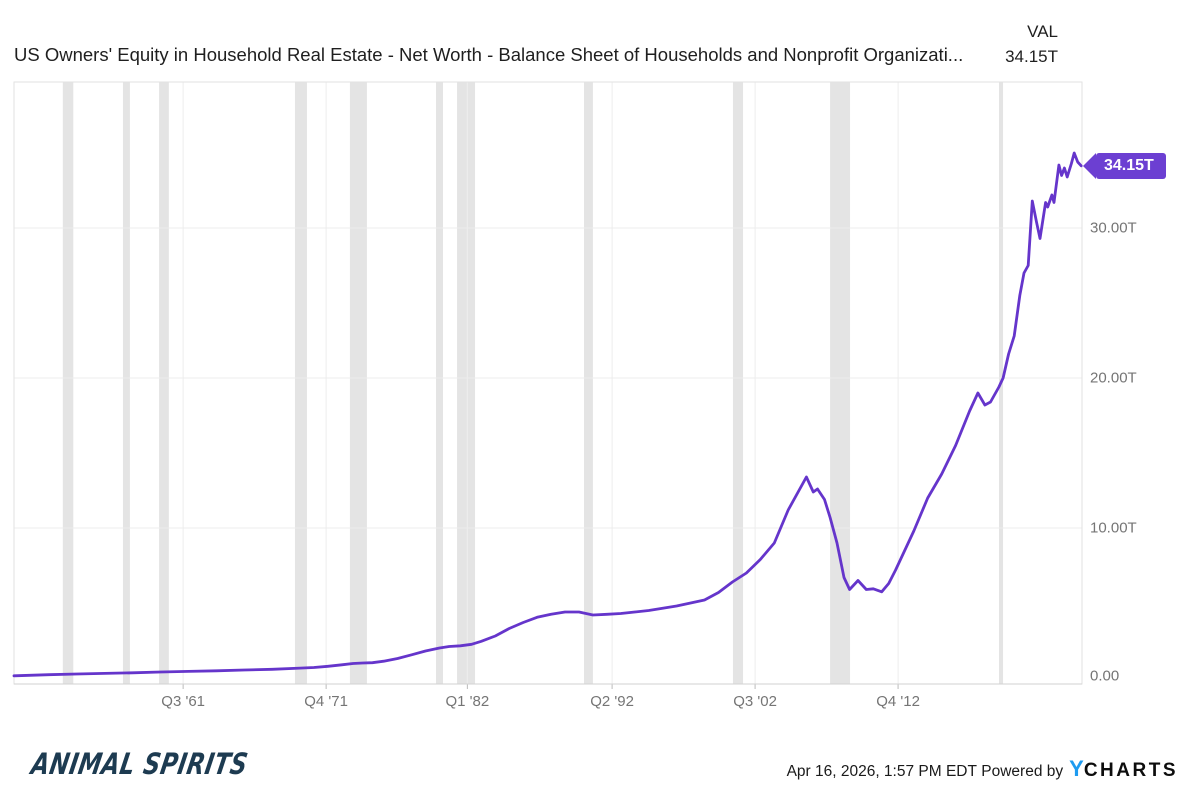  Describe the element at coordinates (1020, 771) in the screenshot. I see `powered-by-text: Powered by` at that location.